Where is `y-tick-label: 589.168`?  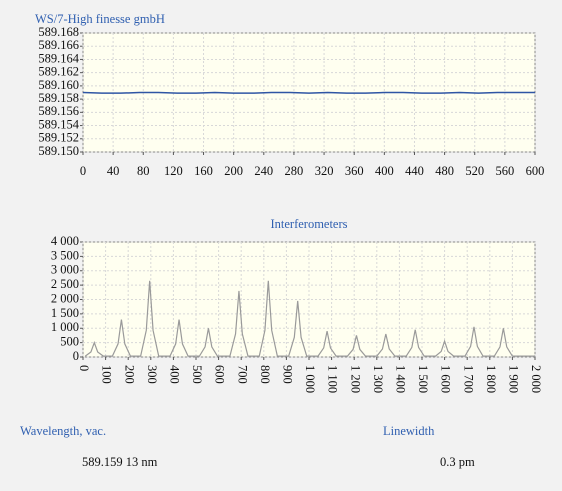 y-tick-label: 589.168 is located at coordinates (58, 32).